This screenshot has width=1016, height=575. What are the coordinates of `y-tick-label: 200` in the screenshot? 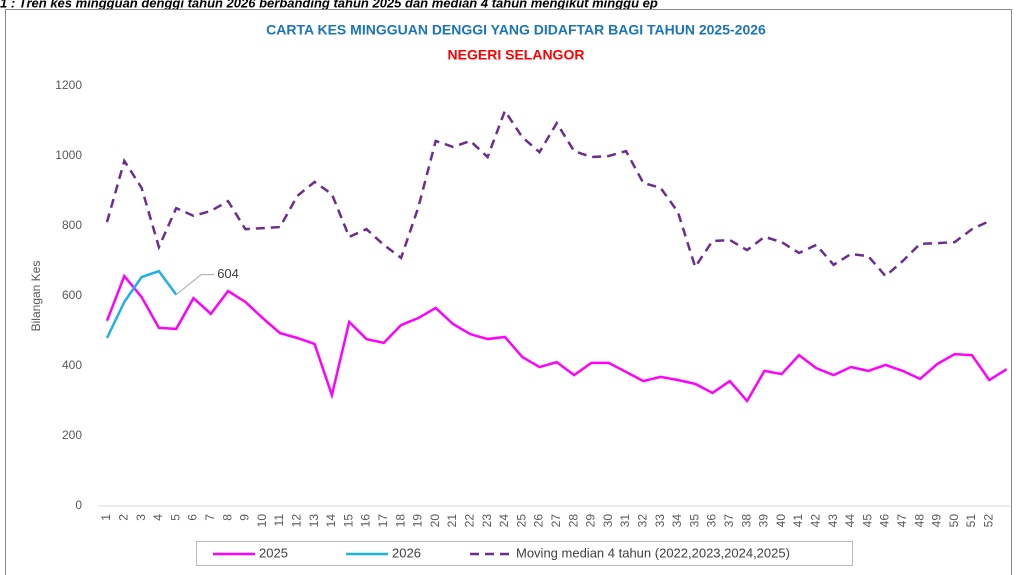 It's located at (72, 435).